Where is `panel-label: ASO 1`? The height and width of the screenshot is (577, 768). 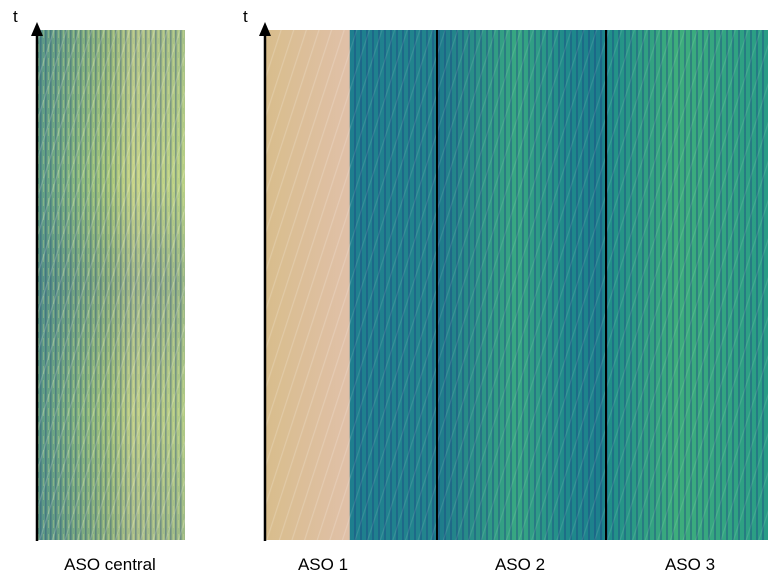
panel-label: ASO 1 is located at coordinates (323, 564).